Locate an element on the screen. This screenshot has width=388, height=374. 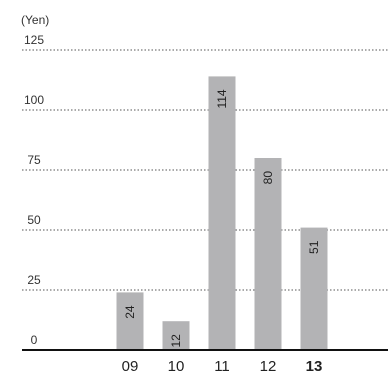
y-axis-unit-label: (Yen) is located at coordinates (35, 20).